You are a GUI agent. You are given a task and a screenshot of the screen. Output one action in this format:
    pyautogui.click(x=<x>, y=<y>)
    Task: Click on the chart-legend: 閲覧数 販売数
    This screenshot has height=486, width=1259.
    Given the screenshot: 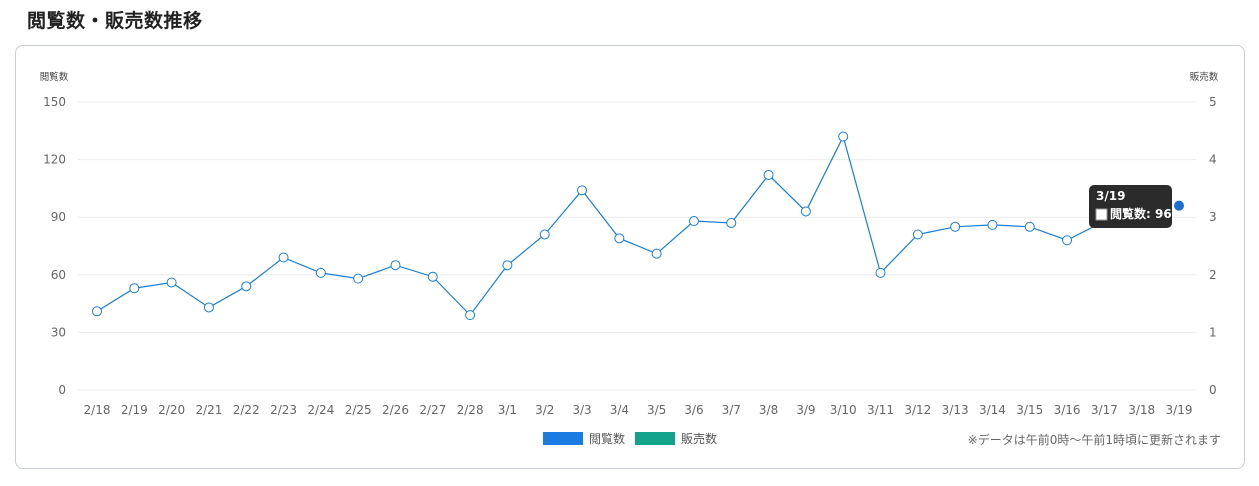 What is the action you would take?
    pyautogui.click(x=635, y=438)
    